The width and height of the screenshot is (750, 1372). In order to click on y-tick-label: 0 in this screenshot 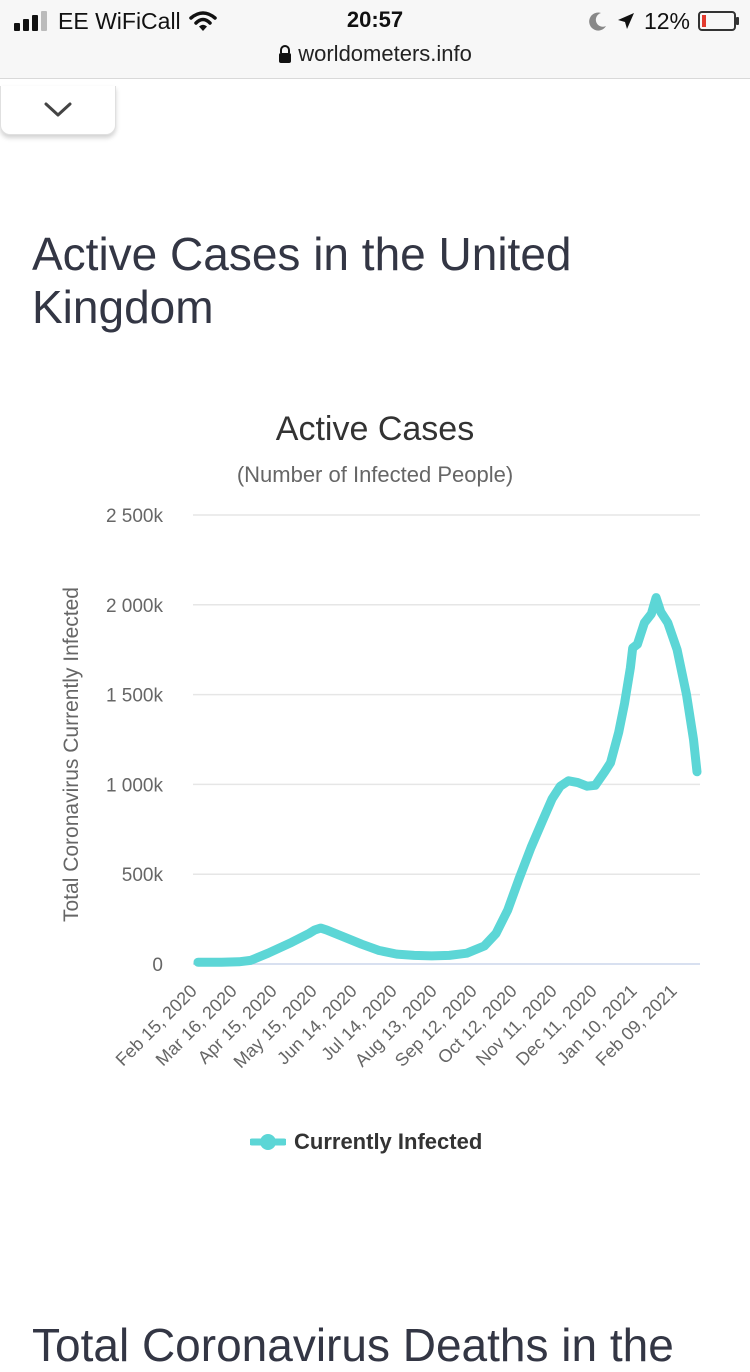, I will do `click(157, 965)`.